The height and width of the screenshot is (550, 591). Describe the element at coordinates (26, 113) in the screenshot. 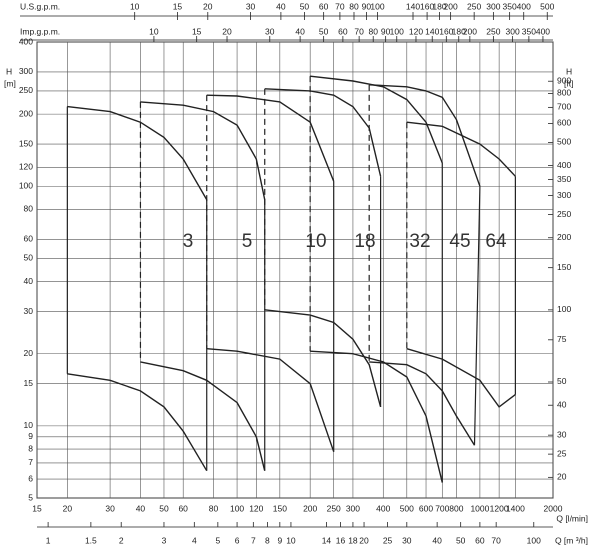

I see `y-tick-label: 200` at that location.